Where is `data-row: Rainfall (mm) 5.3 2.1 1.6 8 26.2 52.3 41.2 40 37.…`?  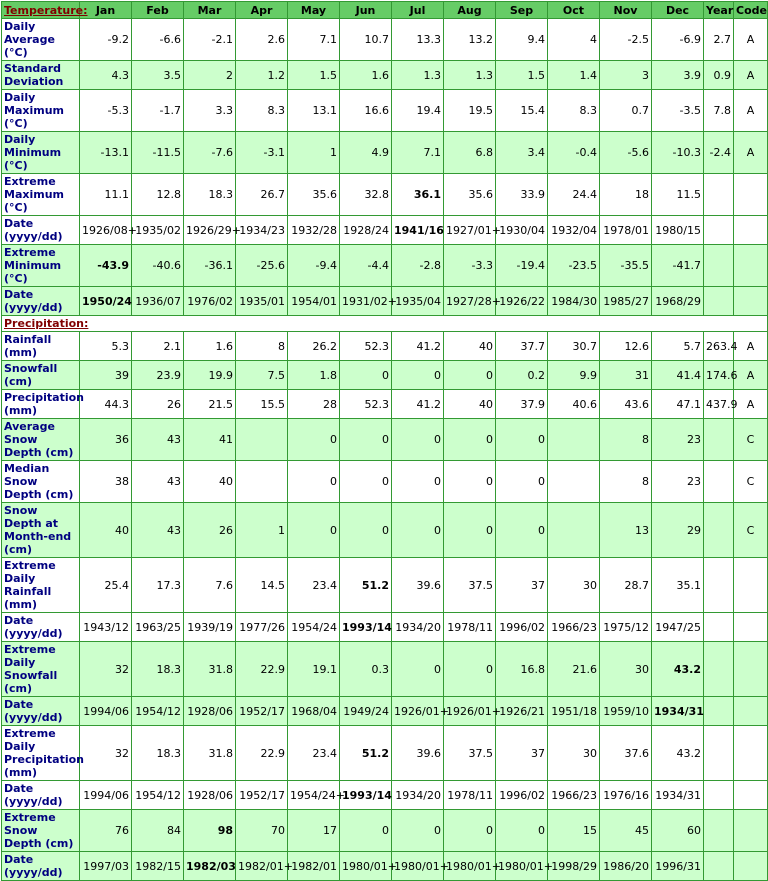
data-row: Rainfall (mm) 5.3 2.1 1.6 8 26.2 52.3 41.2 40 37.… is located at coordinates (384, 346).